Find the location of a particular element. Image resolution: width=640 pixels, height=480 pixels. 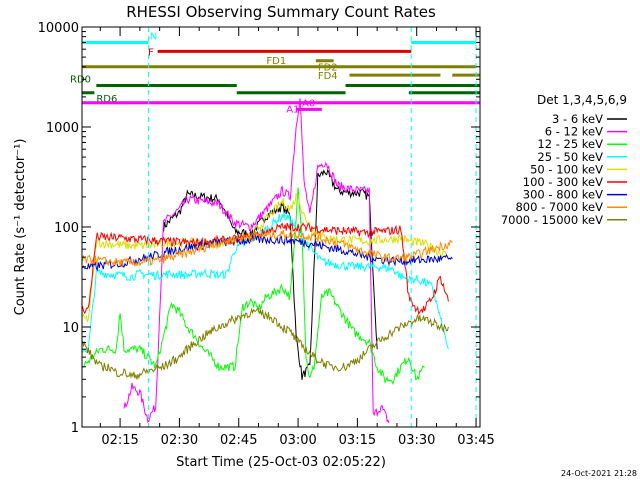

y-tick-label-0: 1 is located at coordinates (75, 428).